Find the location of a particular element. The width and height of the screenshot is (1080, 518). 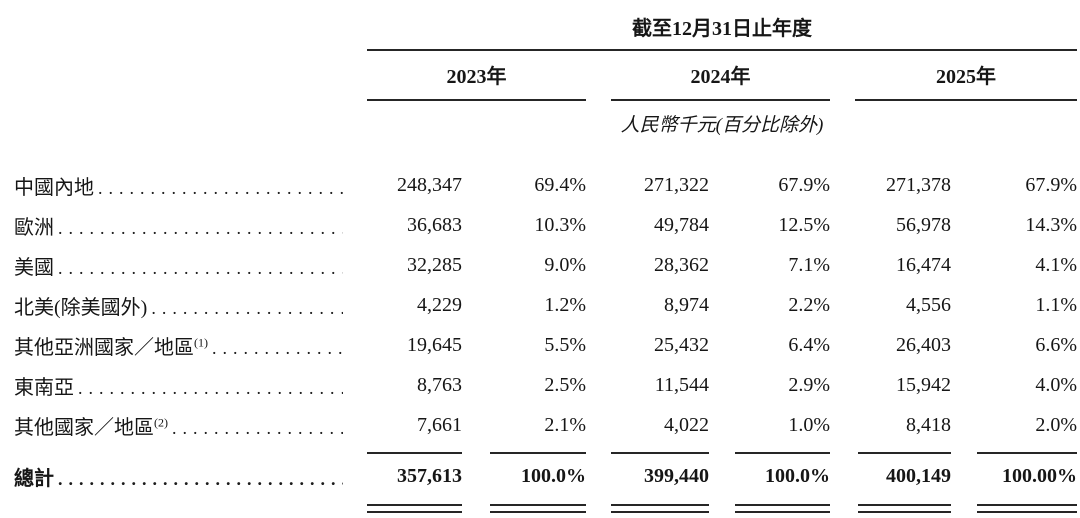

period-header-row: 截至12月31日止年度 is located at coordinates (545, 31).